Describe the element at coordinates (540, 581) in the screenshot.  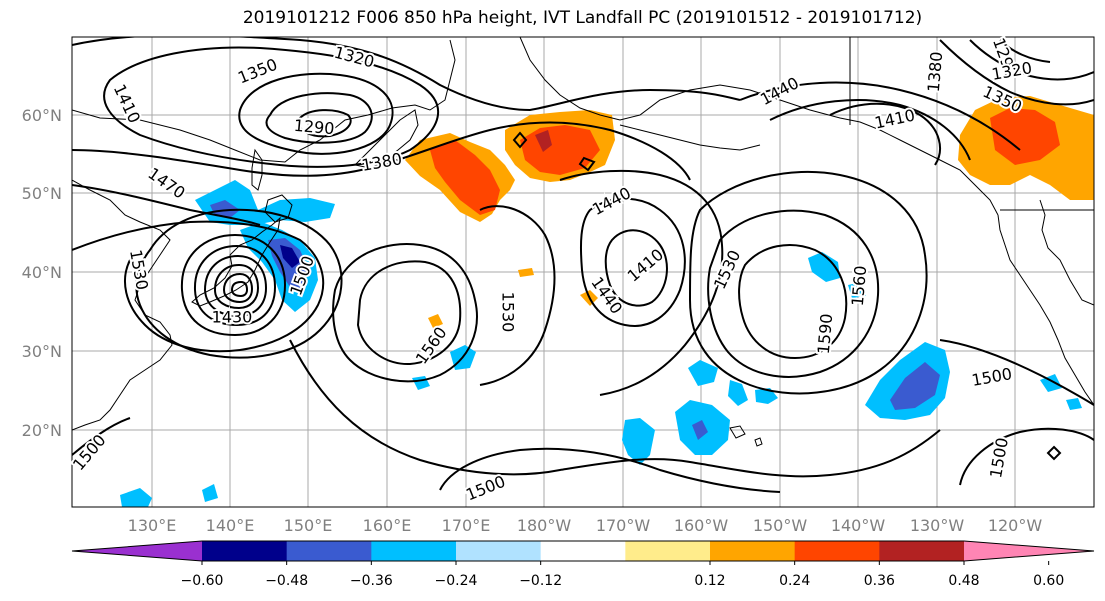
I see `colorbar-tick-label: −0.12` at that location.